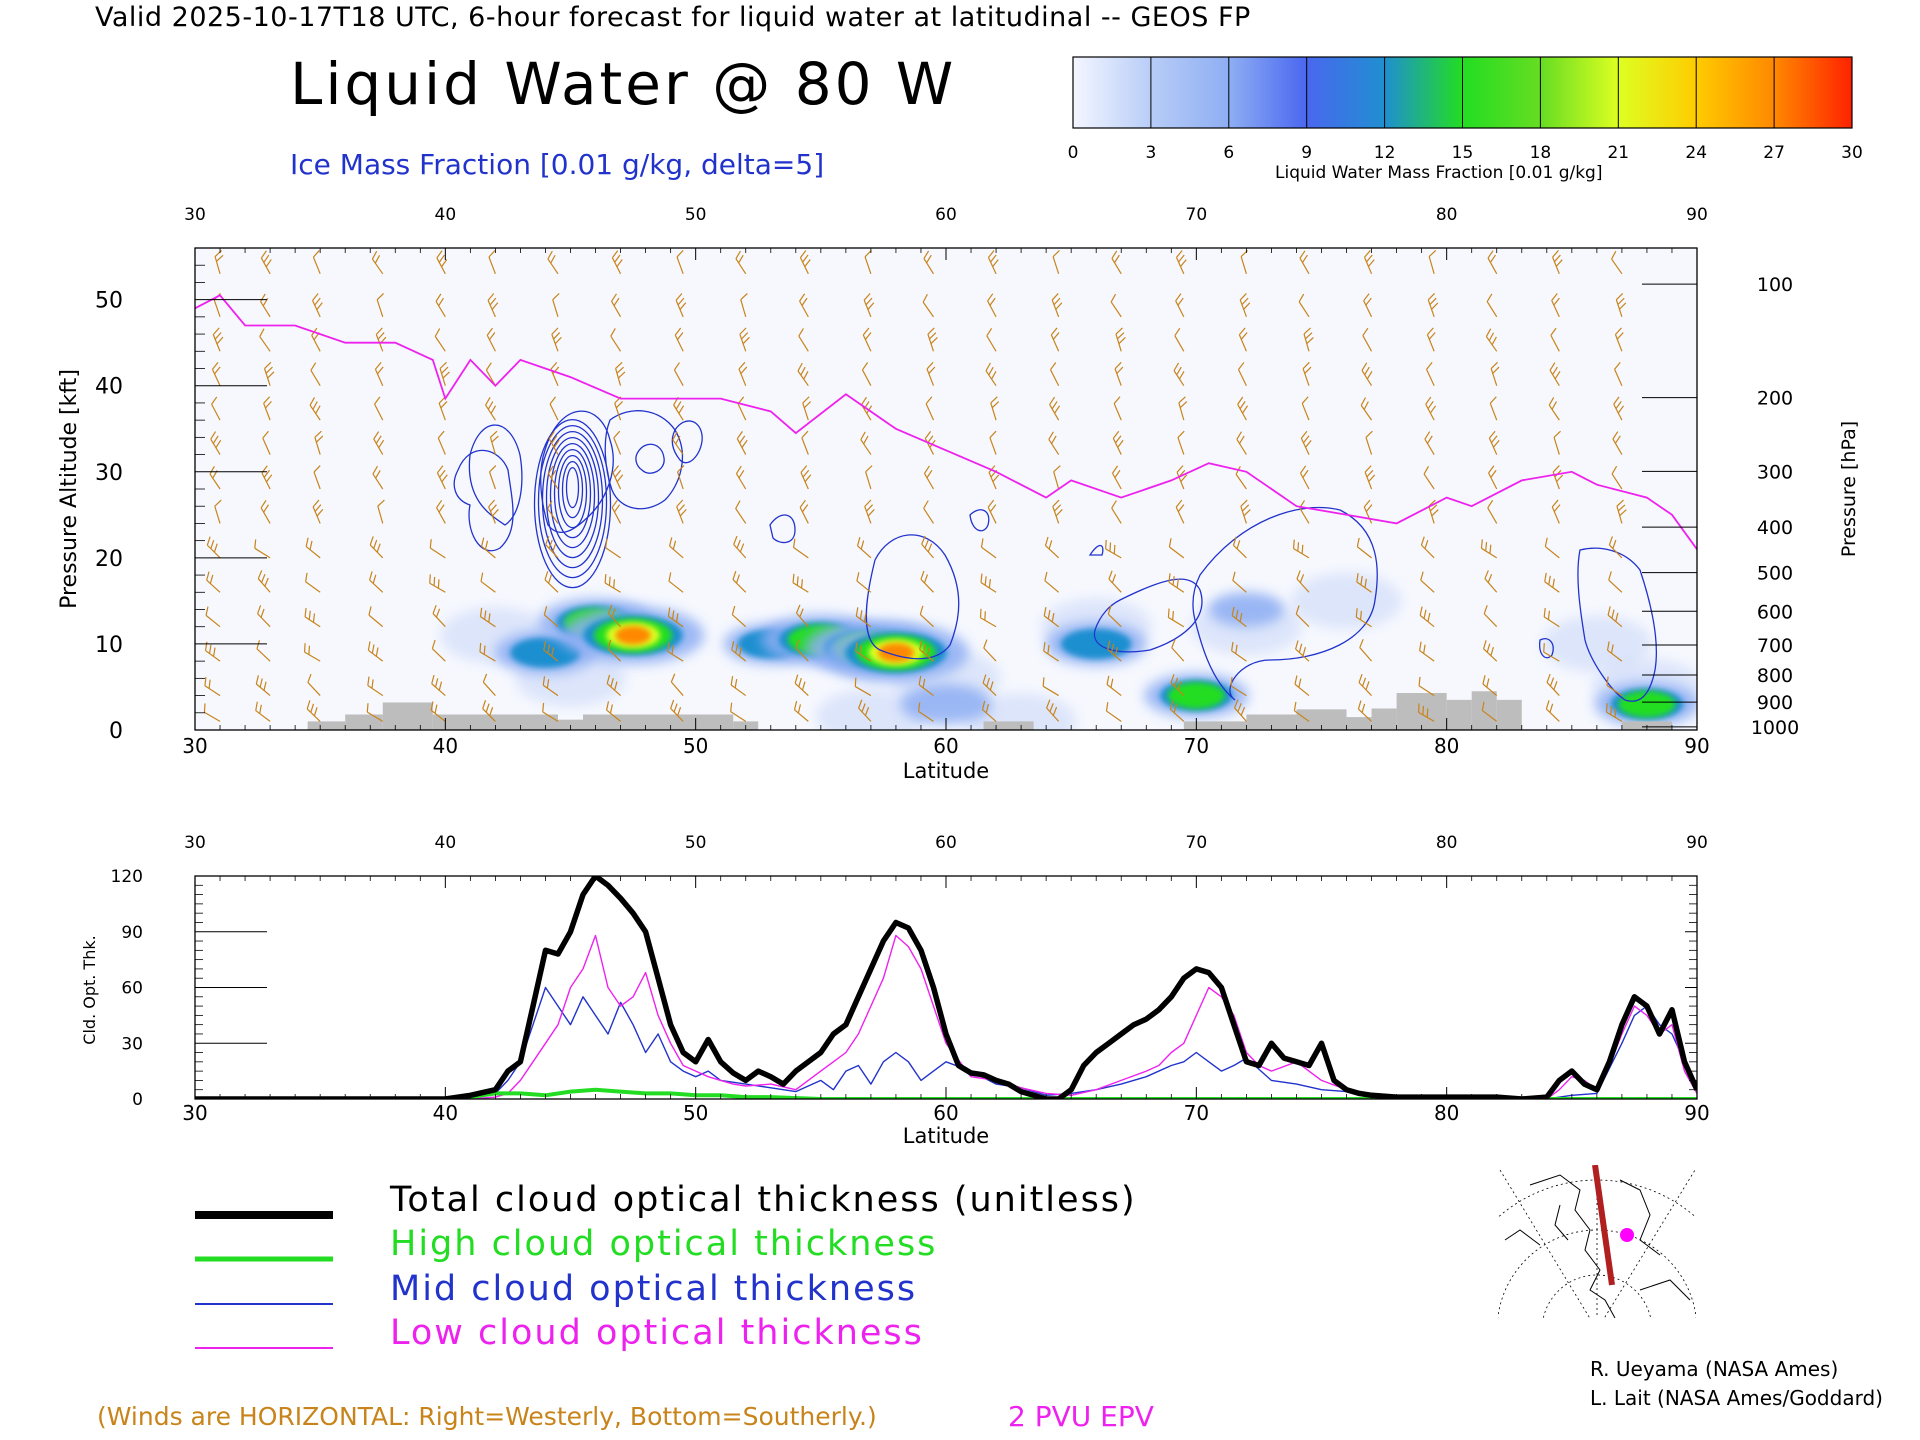  Describe the element at coordinates (1736, 1398) in the screenshot. I see `credit-2: L. Lait (NASA Ames/Goddard)` at that location.